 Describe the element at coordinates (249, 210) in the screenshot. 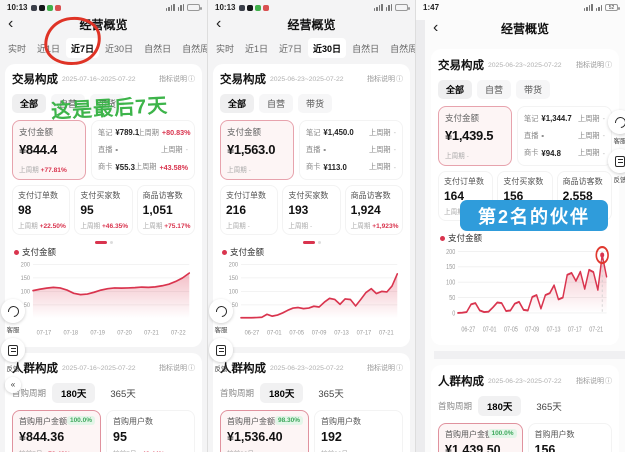

I see `stat-orders: 支付订单数 216 上周期 -` at that location.